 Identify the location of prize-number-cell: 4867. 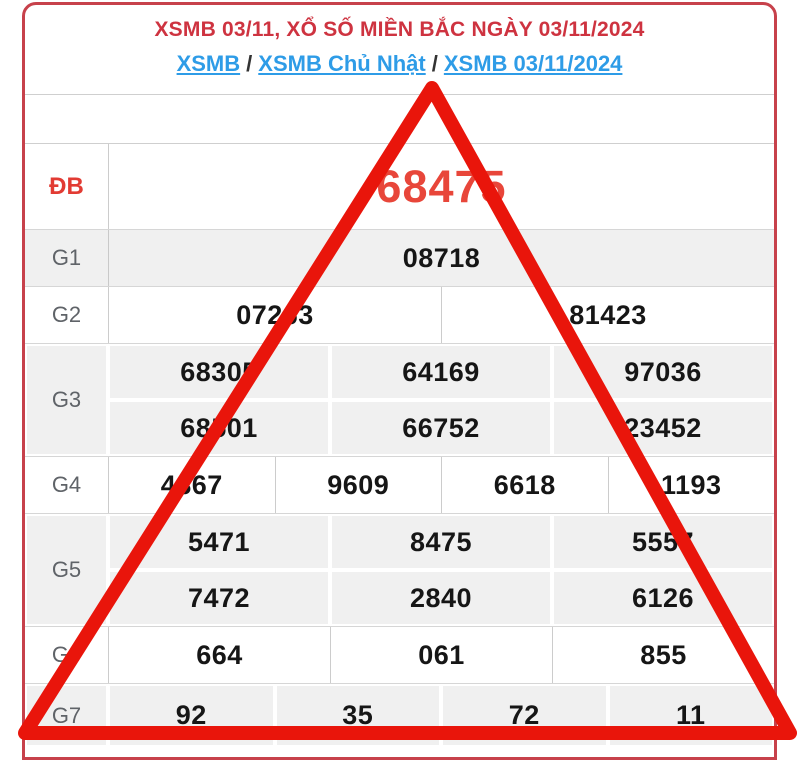
(191, 484).